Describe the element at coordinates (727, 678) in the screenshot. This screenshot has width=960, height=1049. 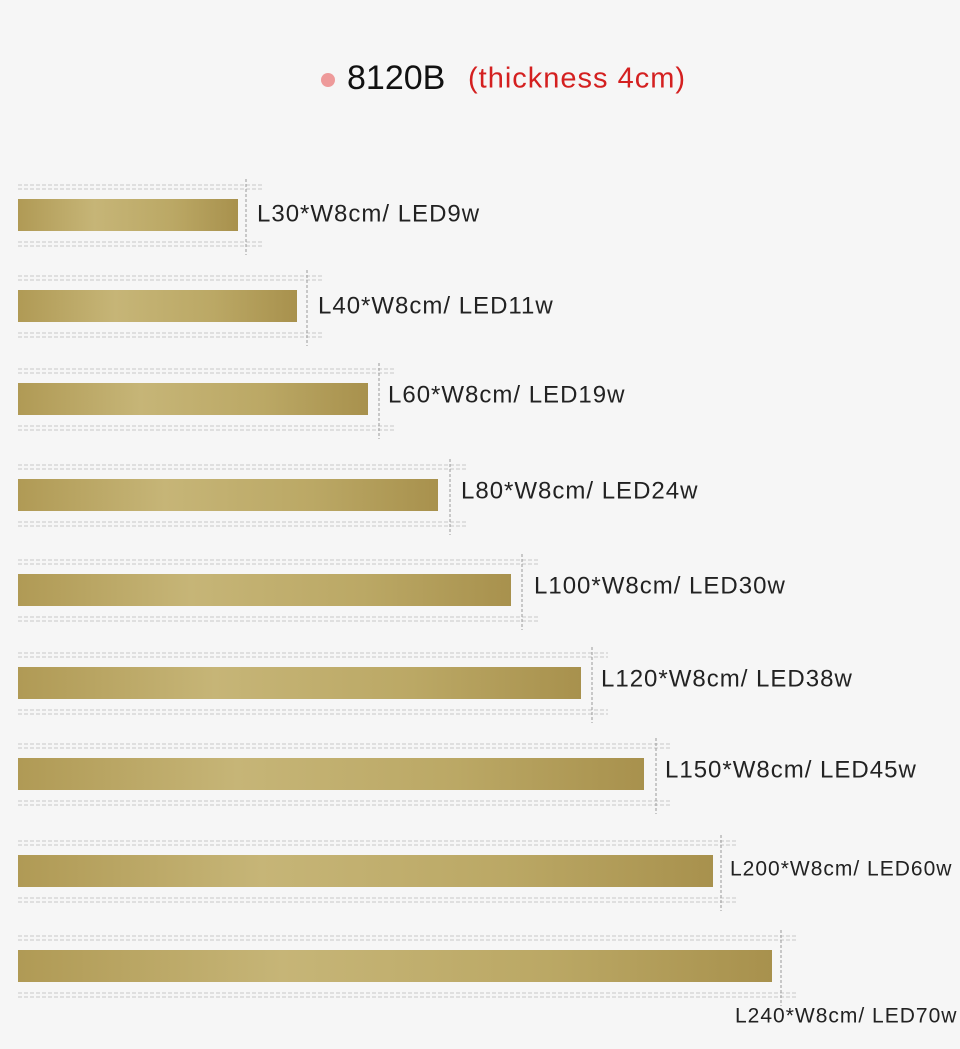
I see `size-label: L120*W8cm/ LED38w` at that location.